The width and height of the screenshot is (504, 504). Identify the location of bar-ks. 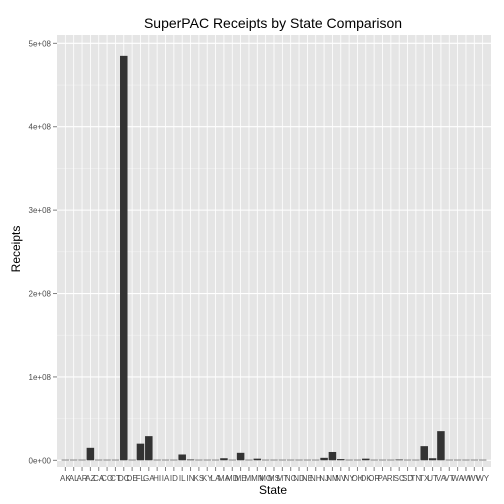
(199, 460).